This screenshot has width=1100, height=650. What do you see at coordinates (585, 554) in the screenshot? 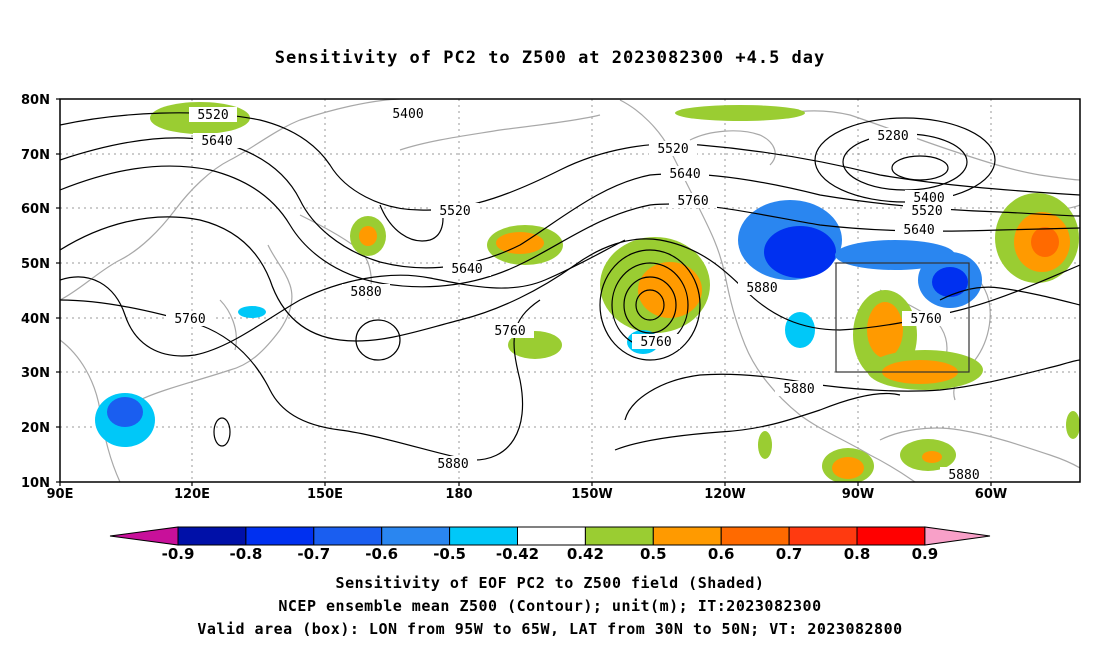
I see `colorbar-label: 0.42` at bounding box center [585, 554].